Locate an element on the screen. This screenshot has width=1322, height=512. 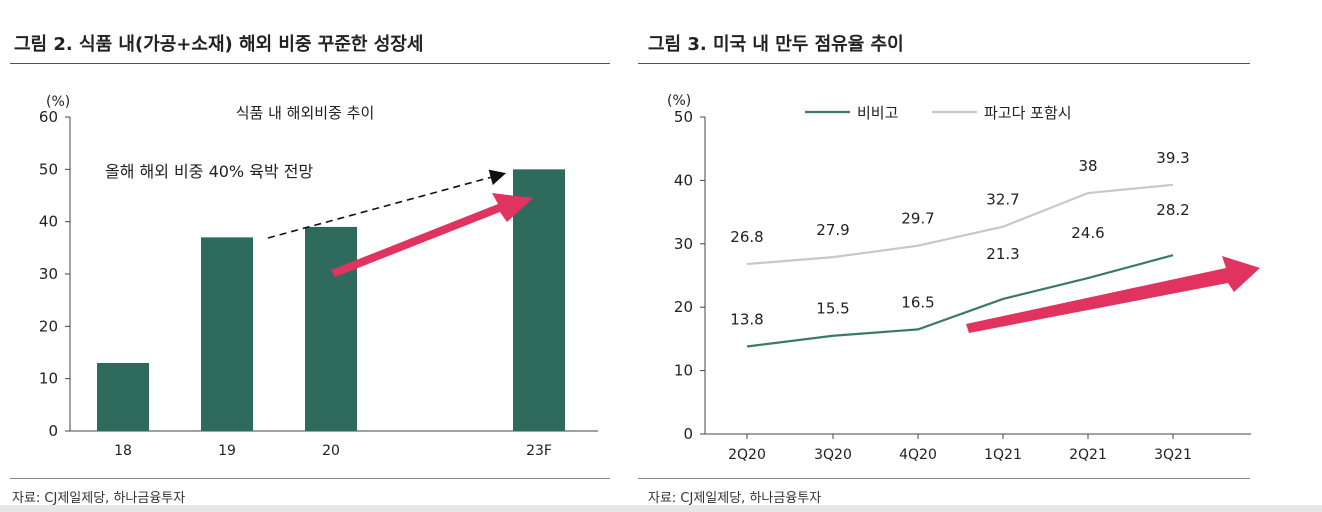
data-label: 13.8 is located at coordinates (746, 320).